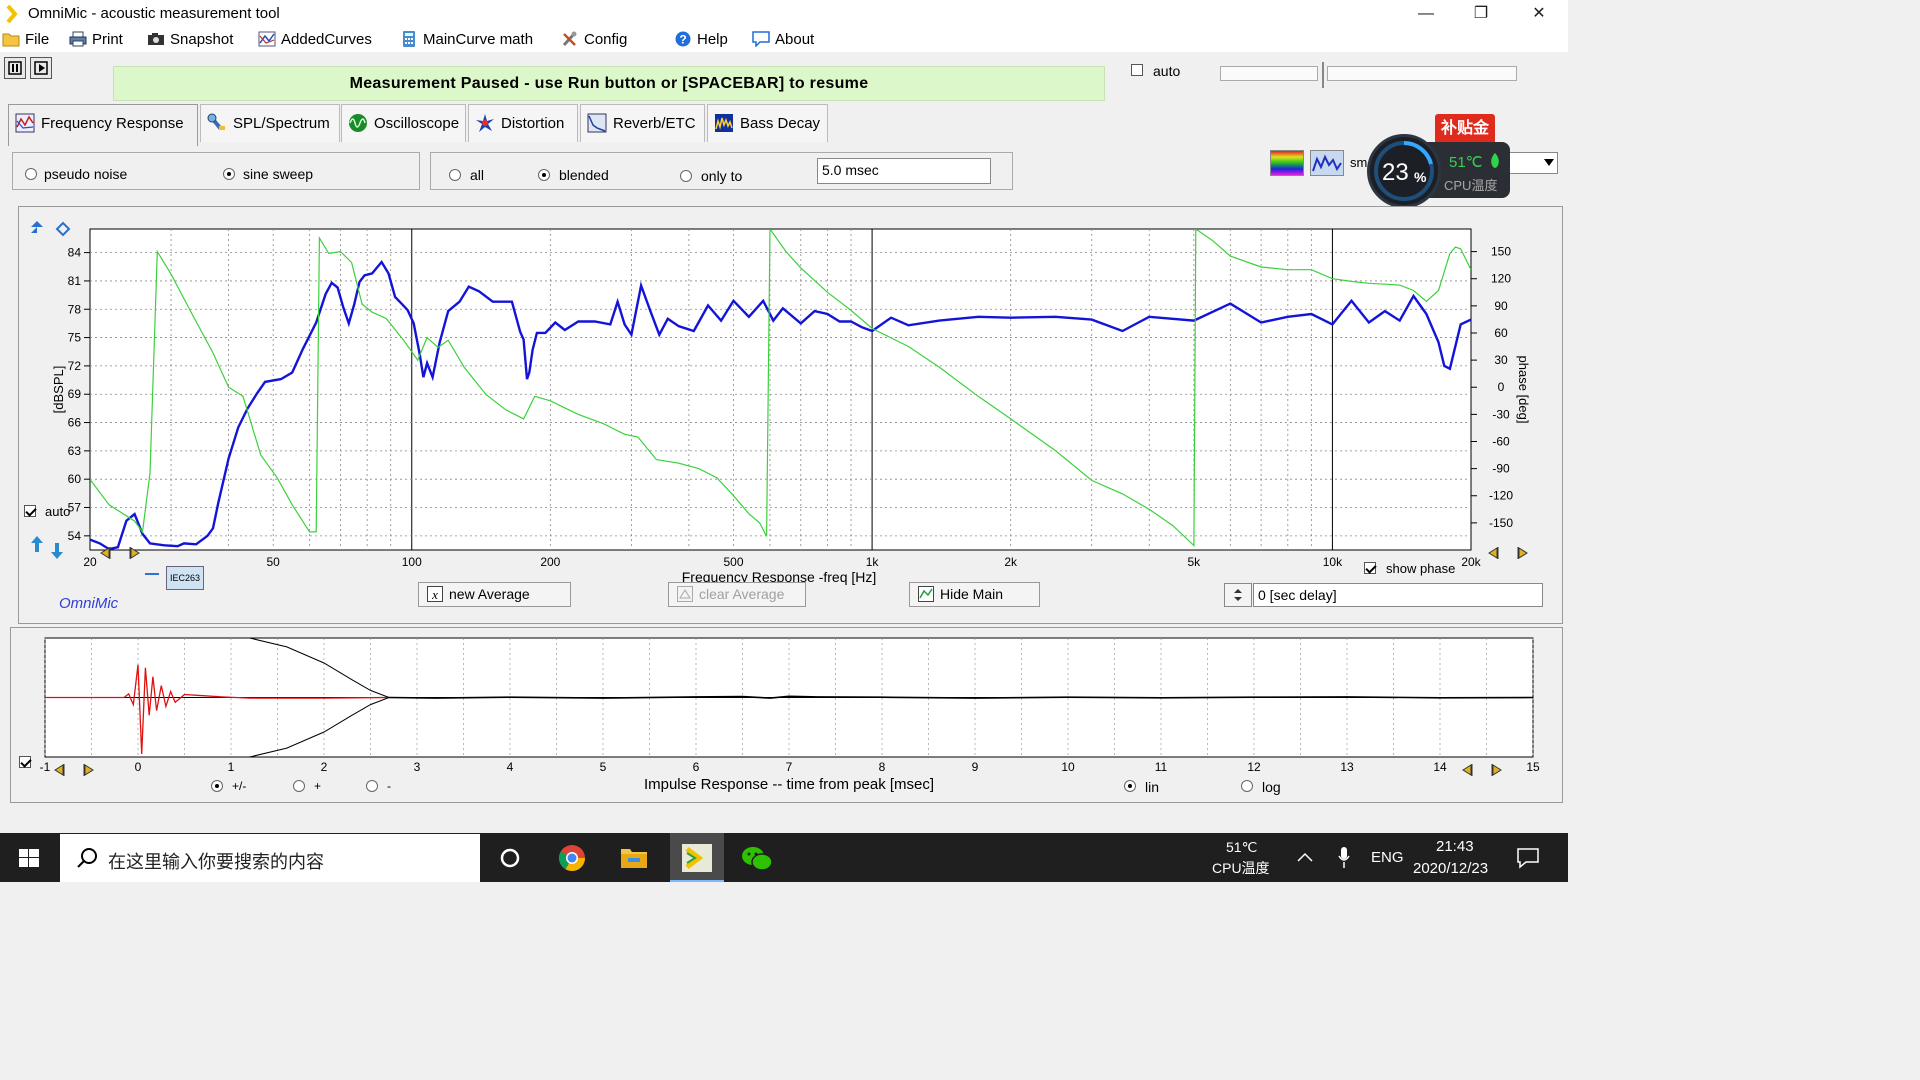 The height and width of the screenshot is (1080, 1920). I want to click on tab-spl-spectrum: SPL/Spectrum, so click(270, 123).